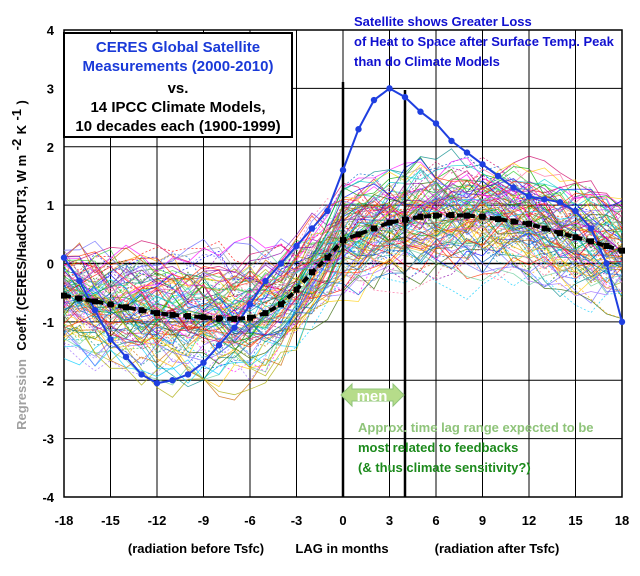  Describe the element at coordinates (476, 427) in the screenshot. I see `annotation-bottom-line-1: Approx. time lag range expected to be` at that location.